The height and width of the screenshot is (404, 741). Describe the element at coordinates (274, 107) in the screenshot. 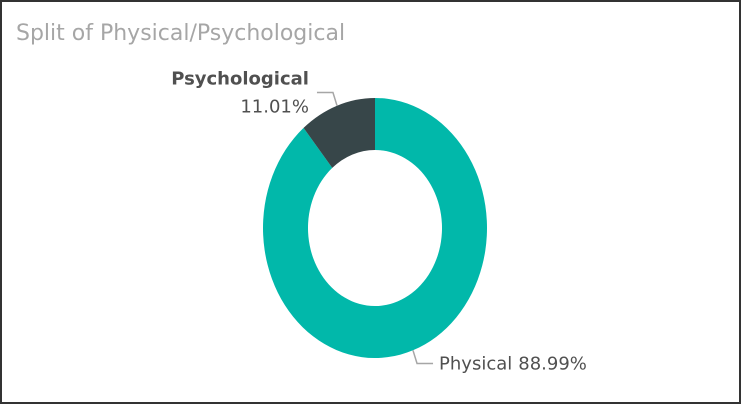

I see `label-value: 11.01%` at that location.